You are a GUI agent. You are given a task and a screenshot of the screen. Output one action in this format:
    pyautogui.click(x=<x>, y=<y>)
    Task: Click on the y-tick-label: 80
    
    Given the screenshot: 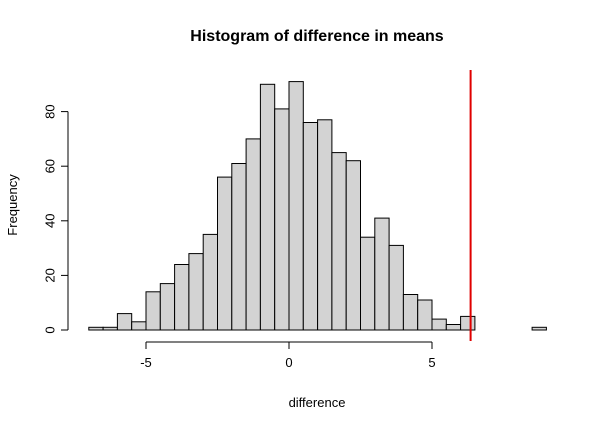 What is the action you would take?
    pyautogui.click(x=50, y=111)
    